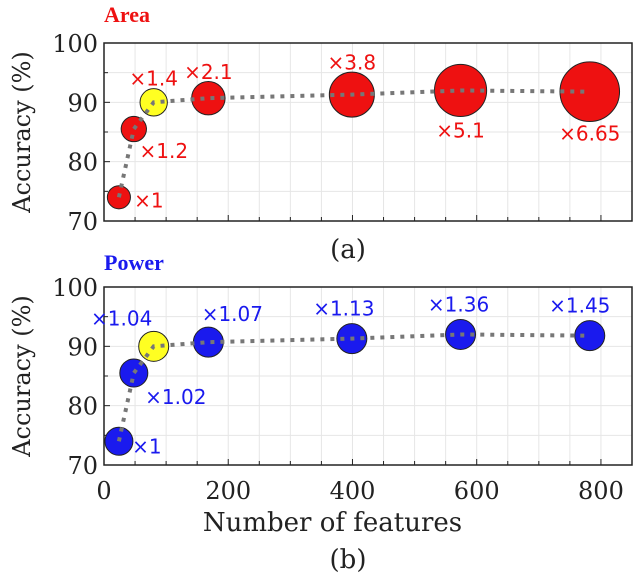 The image size is (634, 582). Describe the element at coordinates (332, 523) in the screenshot. I see `x-axis-label: Number of features` at that location.